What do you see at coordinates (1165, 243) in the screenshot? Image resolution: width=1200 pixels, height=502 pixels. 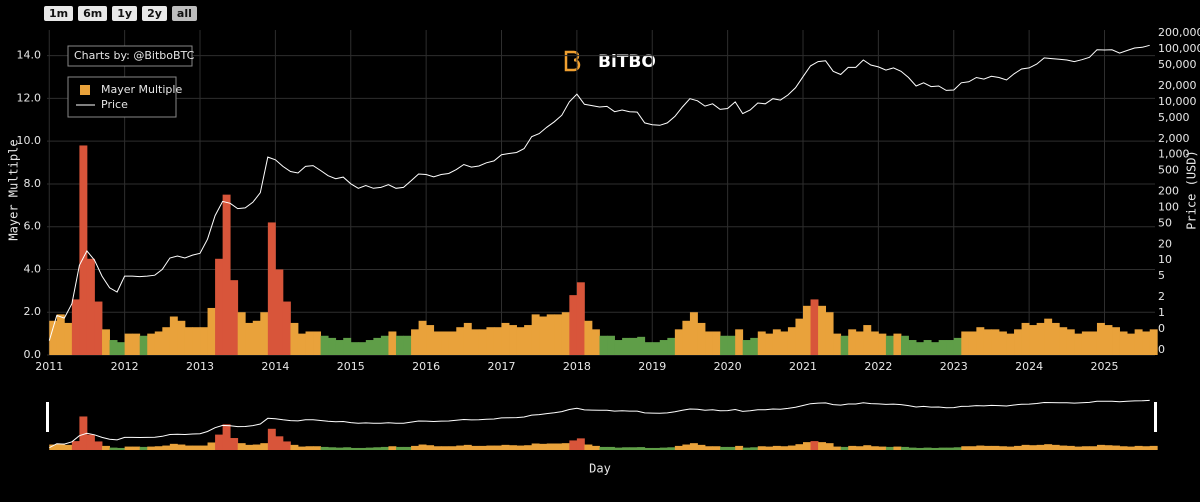 I see `y2-tick-label: 20` at bounding box center [1165, 243].